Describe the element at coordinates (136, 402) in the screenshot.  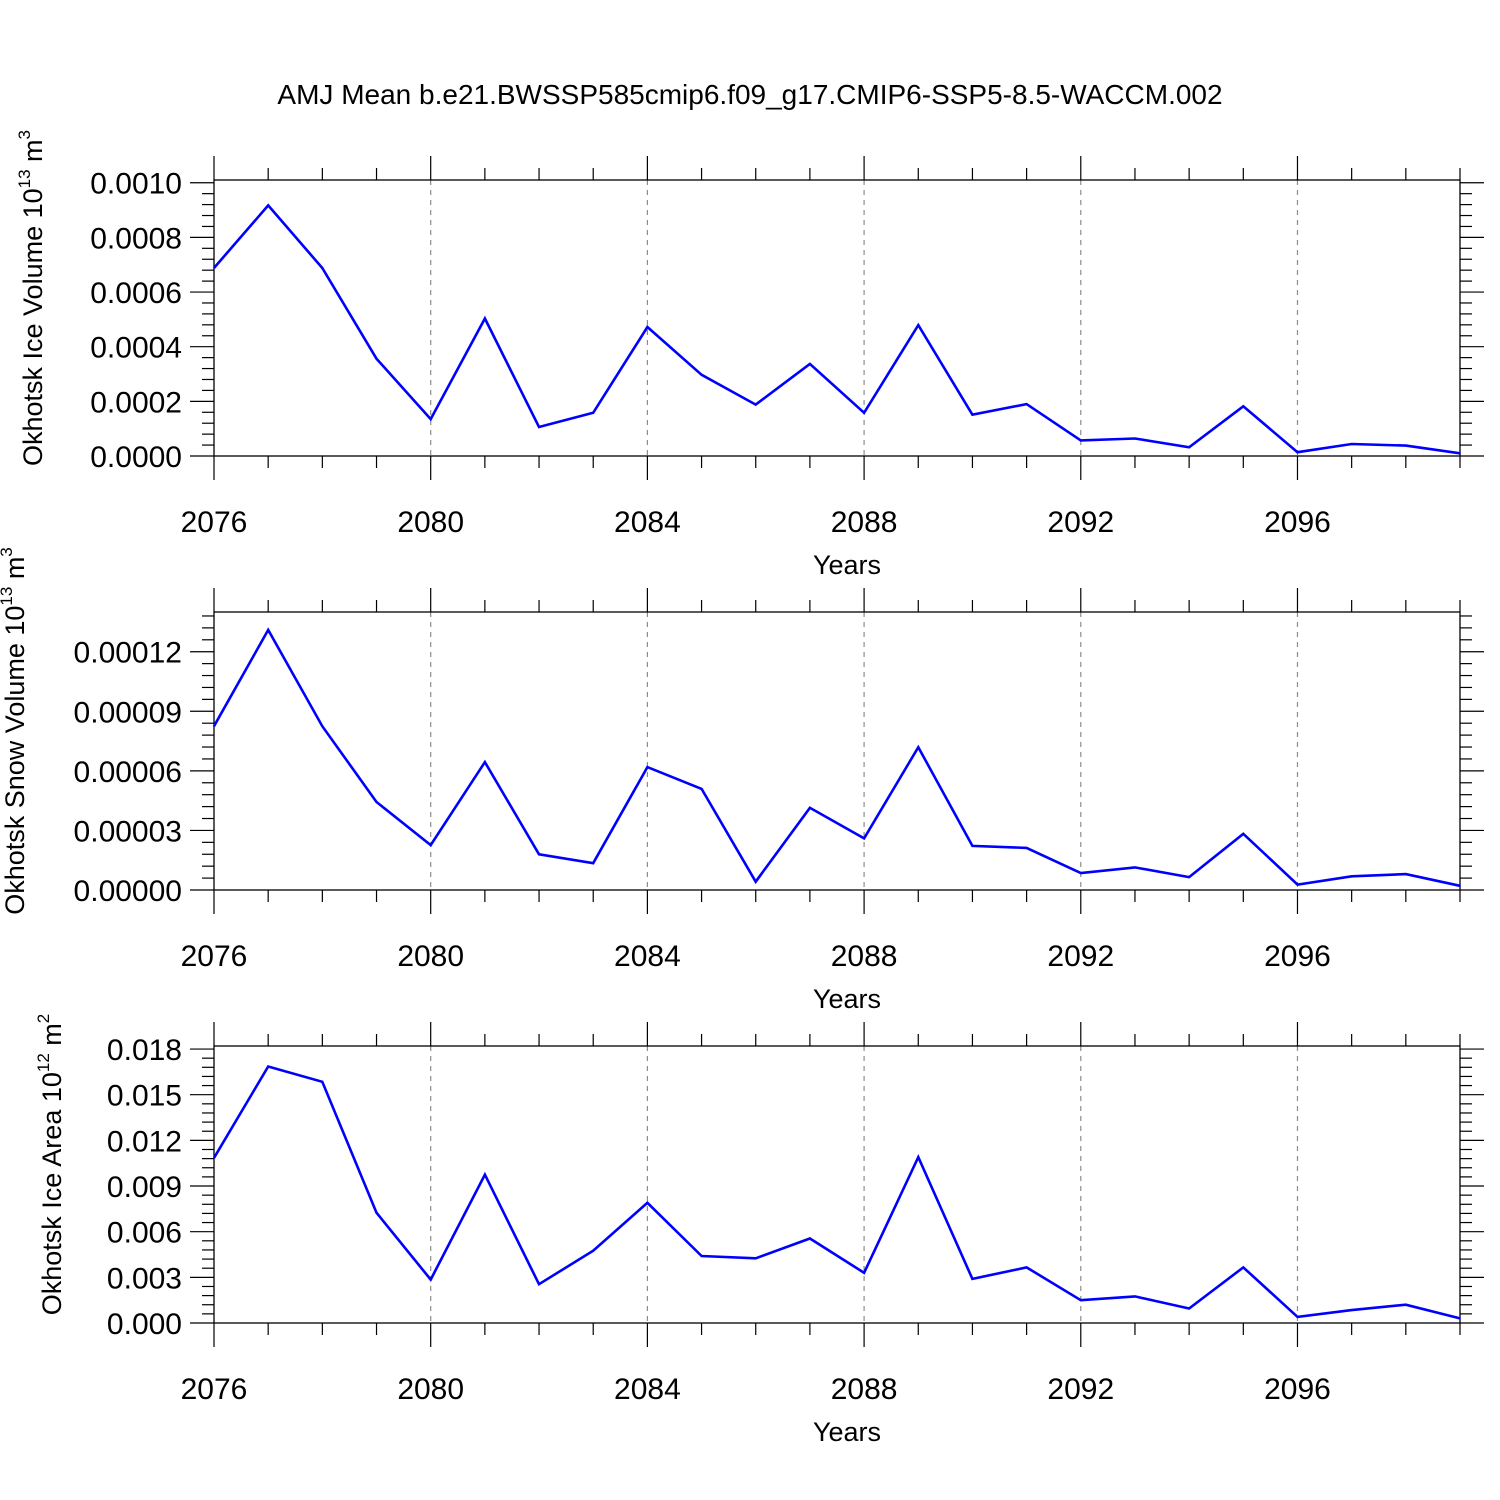
I see `y-tick-label: 0.0002` at that location.